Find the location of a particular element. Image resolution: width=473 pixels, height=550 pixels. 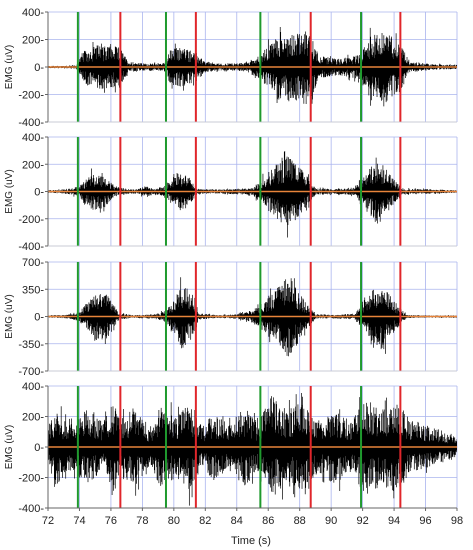

x-tick-label: 92 is located at coordinates (362, 521).